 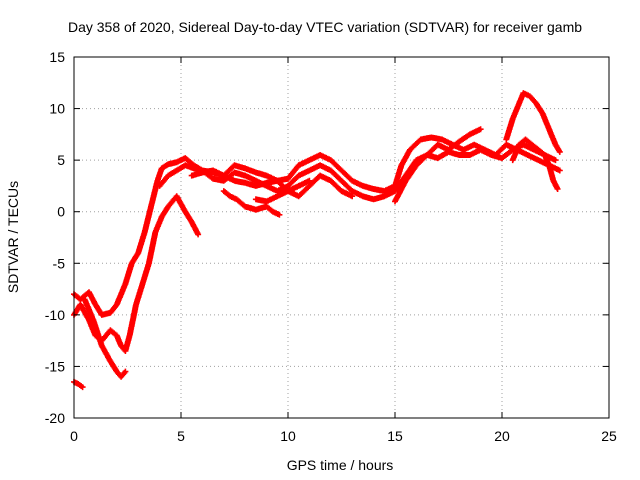 I want to click on y-tick-label: -15, so click(x=55, y=366).